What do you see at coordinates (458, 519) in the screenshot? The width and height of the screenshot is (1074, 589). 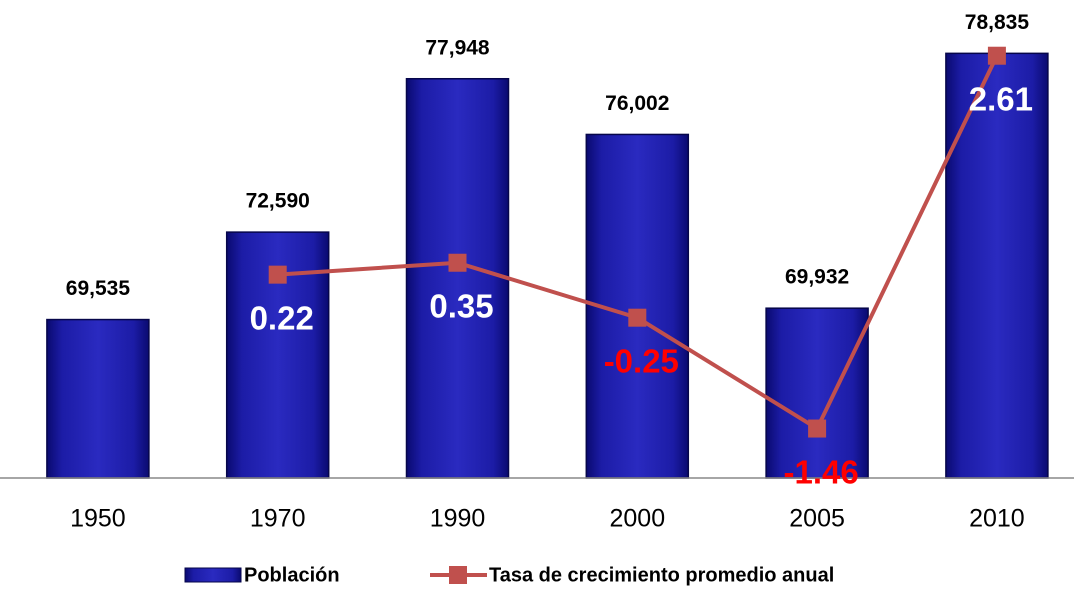 I see `x-tick-label: 1990` at bounding box center [458, 519].